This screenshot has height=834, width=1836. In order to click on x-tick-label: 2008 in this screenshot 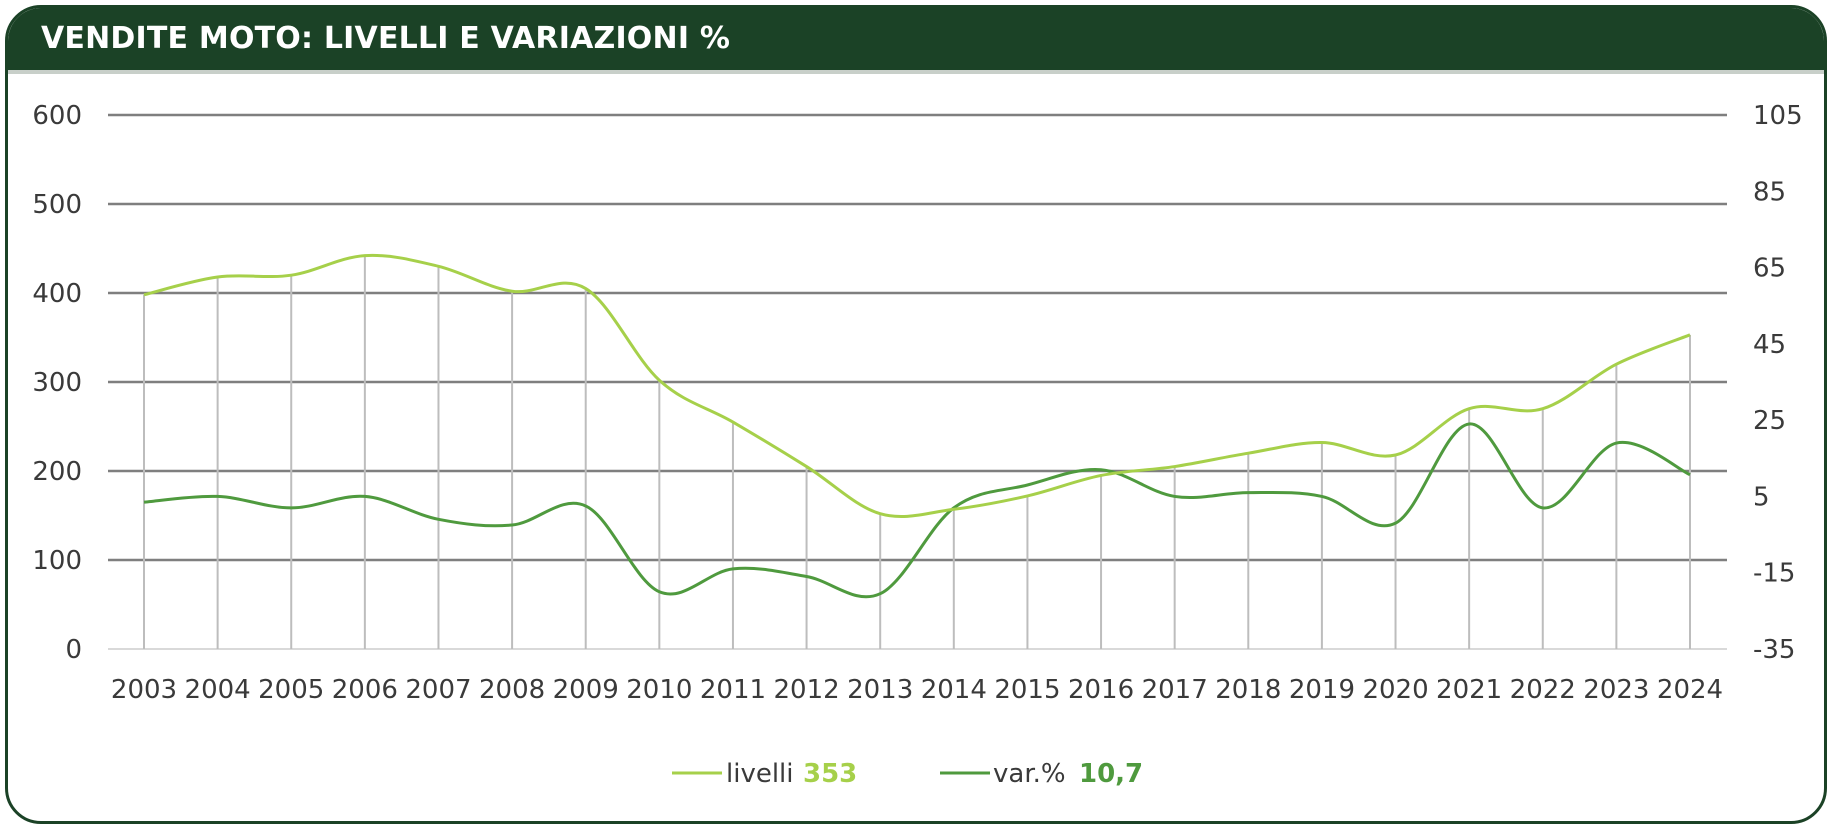, I will do `click(512, 690)`.